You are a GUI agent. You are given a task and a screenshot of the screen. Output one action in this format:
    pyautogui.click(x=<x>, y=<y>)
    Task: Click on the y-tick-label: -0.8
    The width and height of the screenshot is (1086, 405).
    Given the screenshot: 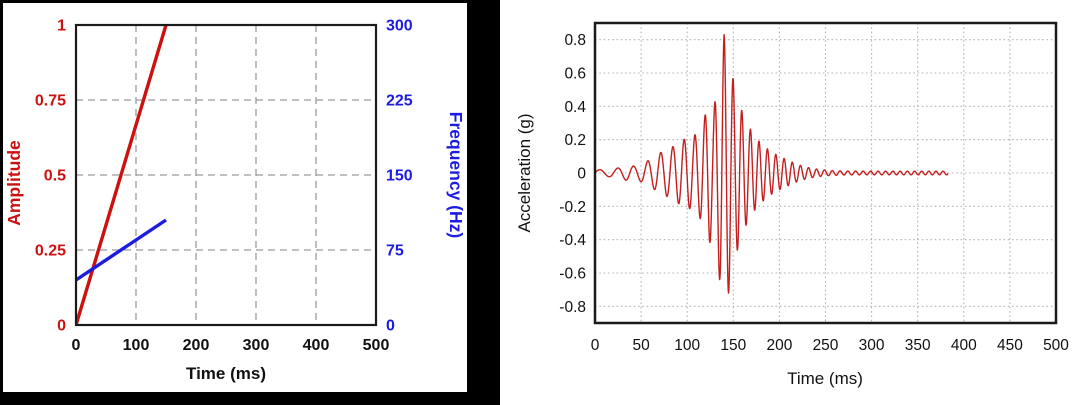 What is the action you would take?
    pyautogui.click(x=572, y=307)
    